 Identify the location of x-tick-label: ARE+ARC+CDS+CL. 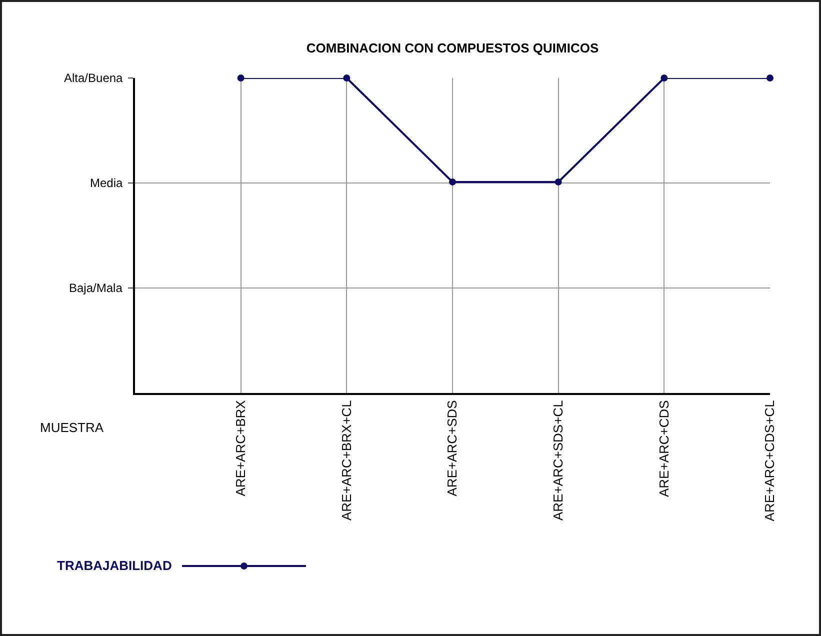
(770, 461).